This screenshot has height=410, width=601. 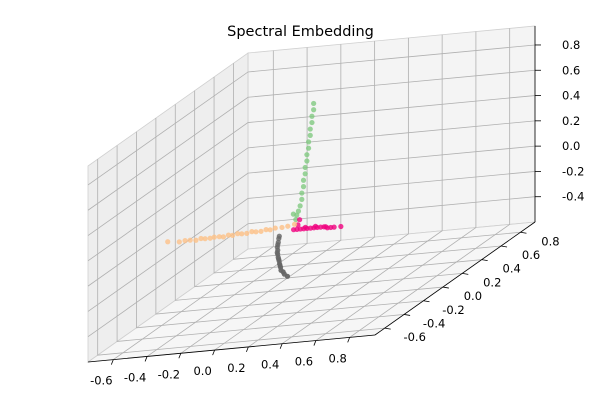 What do you see at coordinates (169, 374) in the screenshot?
I see `x-tick-label: -0.2` at bounding box center [169, 374].